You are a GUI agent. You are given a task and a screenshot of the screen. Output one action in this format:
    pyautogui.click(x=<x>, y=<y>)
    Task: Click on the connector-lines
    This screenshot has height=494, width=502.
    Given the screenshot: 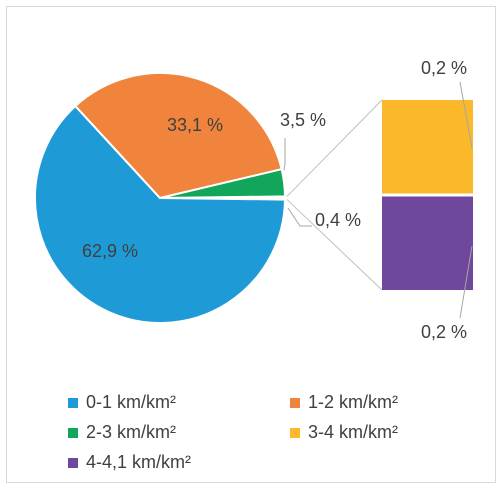 What is the action you would take?
    pyautogui.click(x=334, y=195)
    